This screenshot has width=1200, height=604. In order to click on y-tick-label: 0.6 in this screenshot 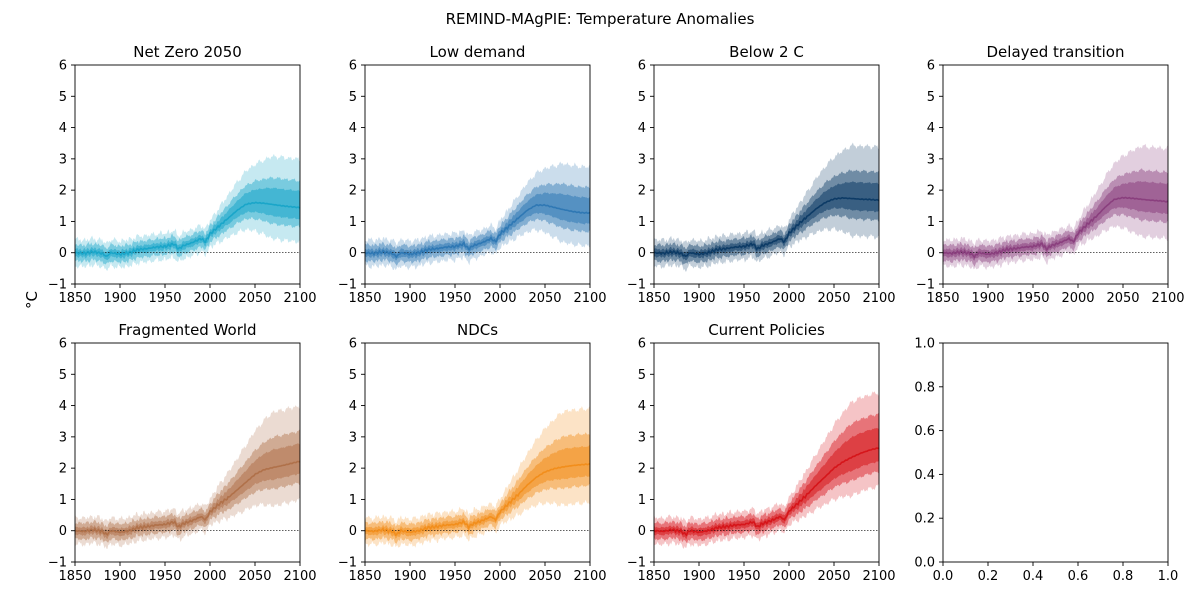, I will do `click(924, 431)`.